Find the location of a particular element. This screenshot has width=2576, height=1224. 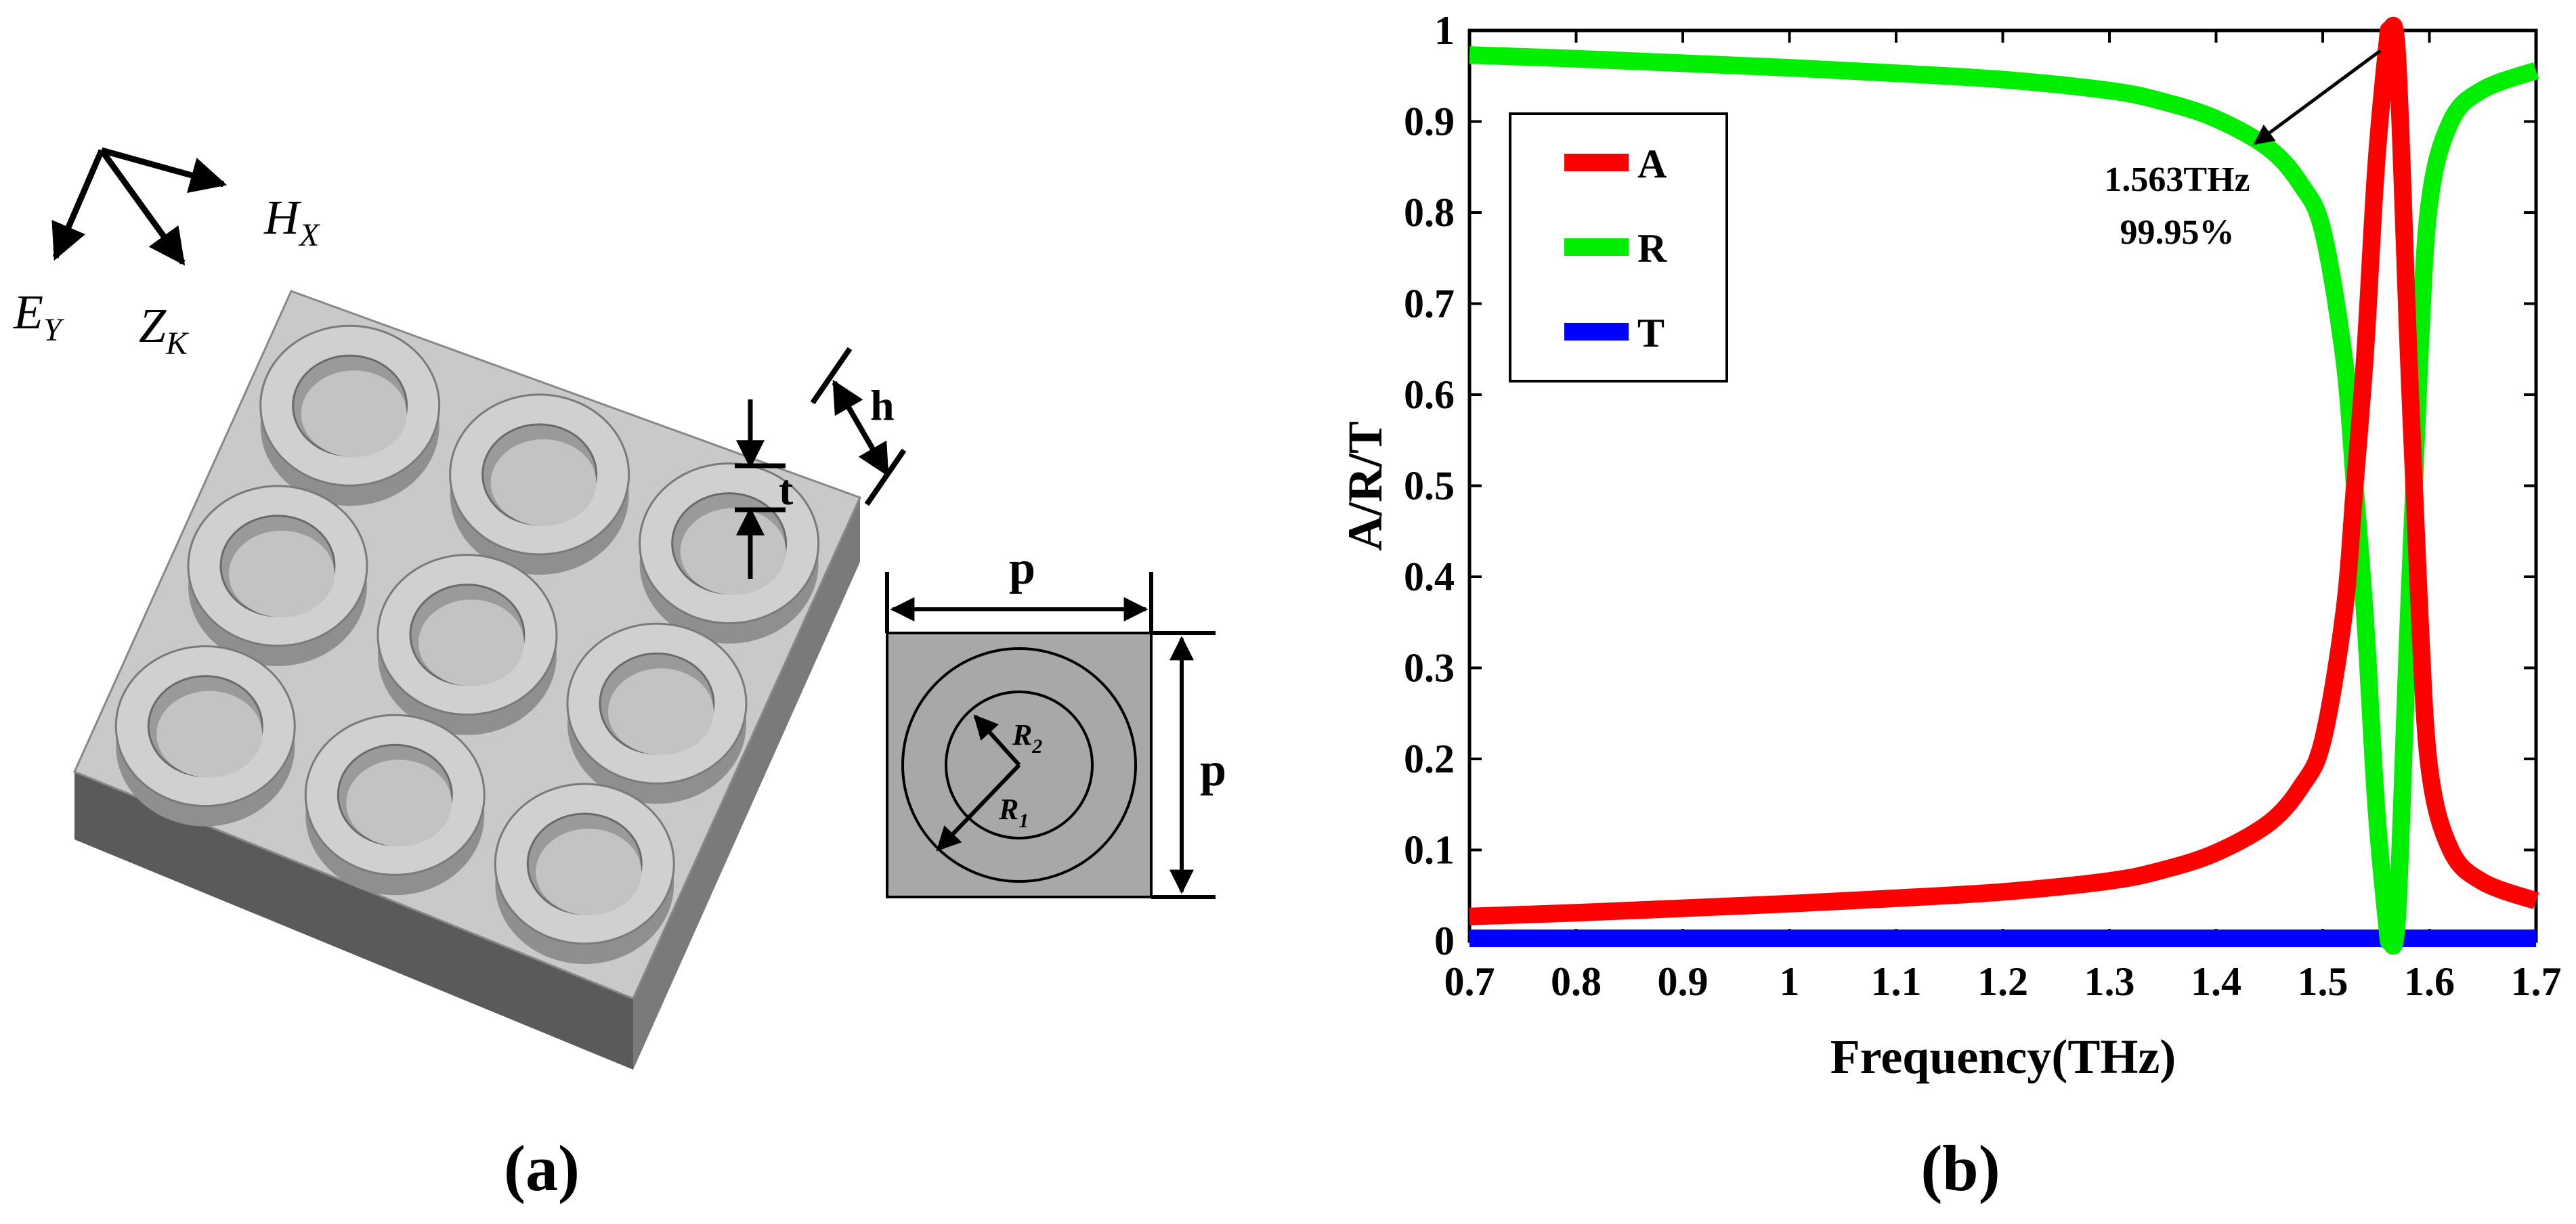

x-tick-label: 1.6 is located at coordinates (2429, 982).